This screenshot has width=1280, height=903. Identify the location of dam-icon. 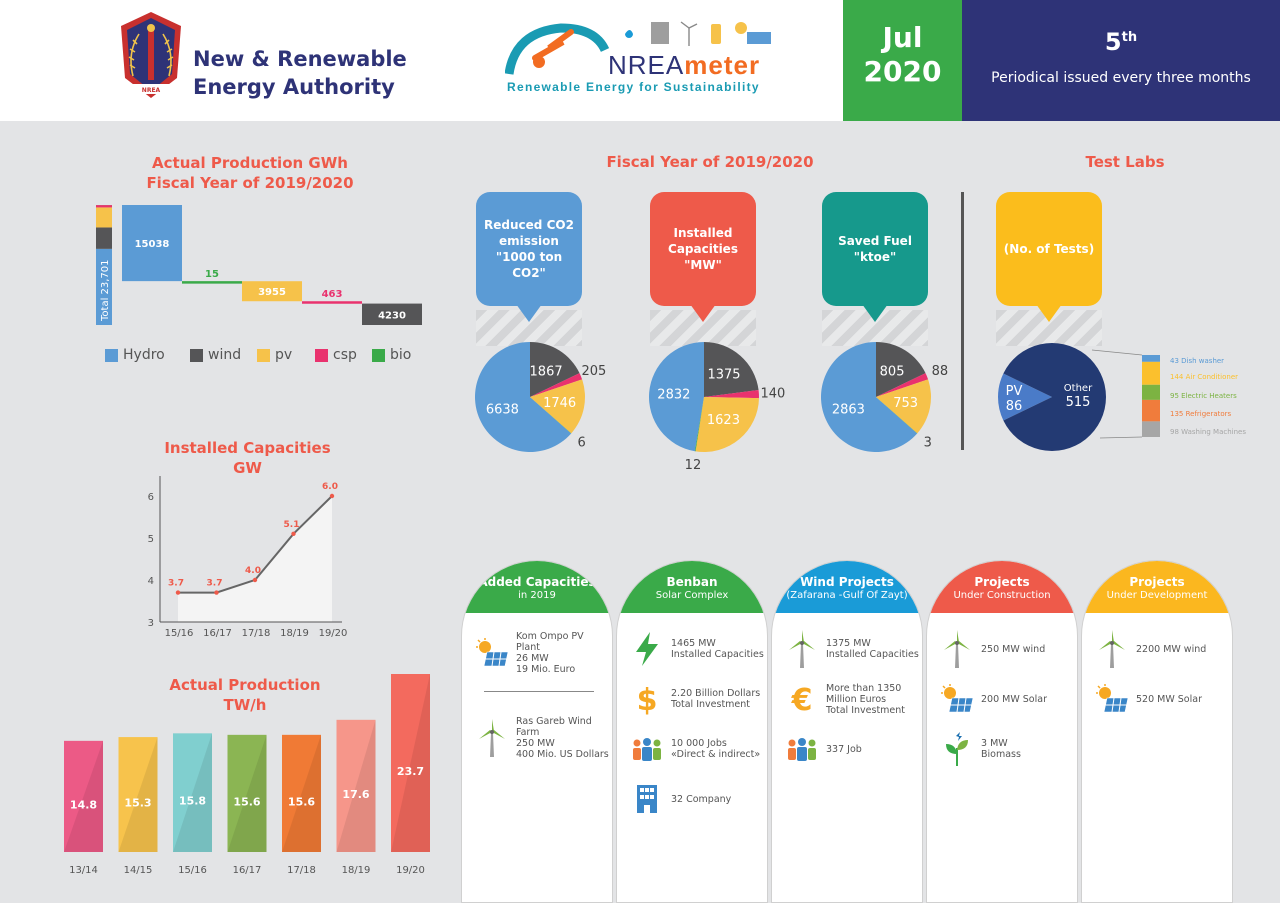
(660, 33).